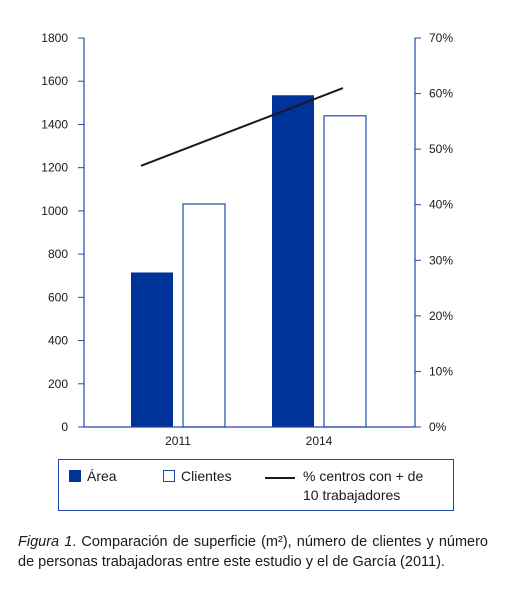 This screenshot has width=512, height=610. What do you see at coordinates (441, 371) in the screenshot?
I see `right-tick-label: 10%` at bounding box center [441, 371].